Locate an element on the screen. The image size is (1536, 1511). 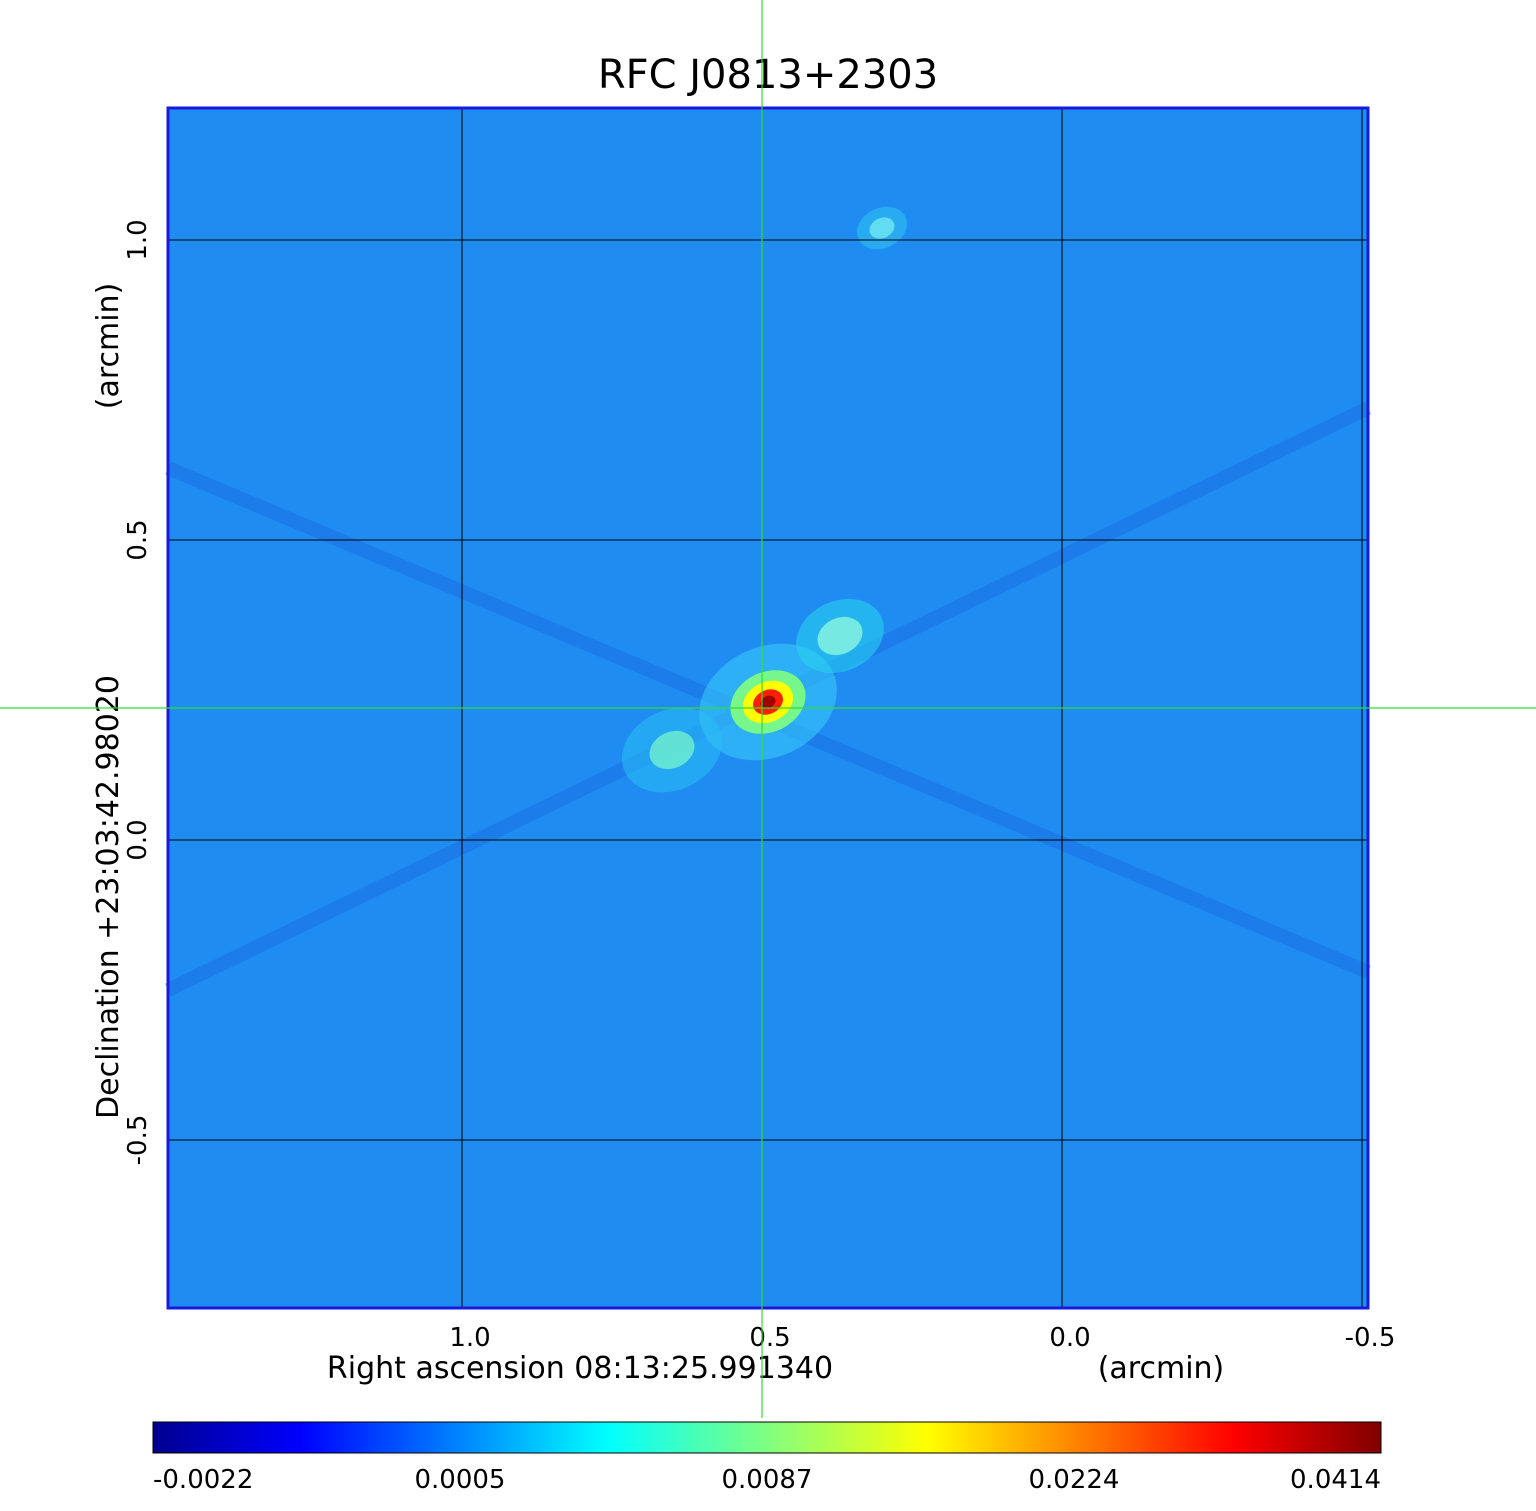
y-tick-label: 1.0 is located at coordinates (138, 239).